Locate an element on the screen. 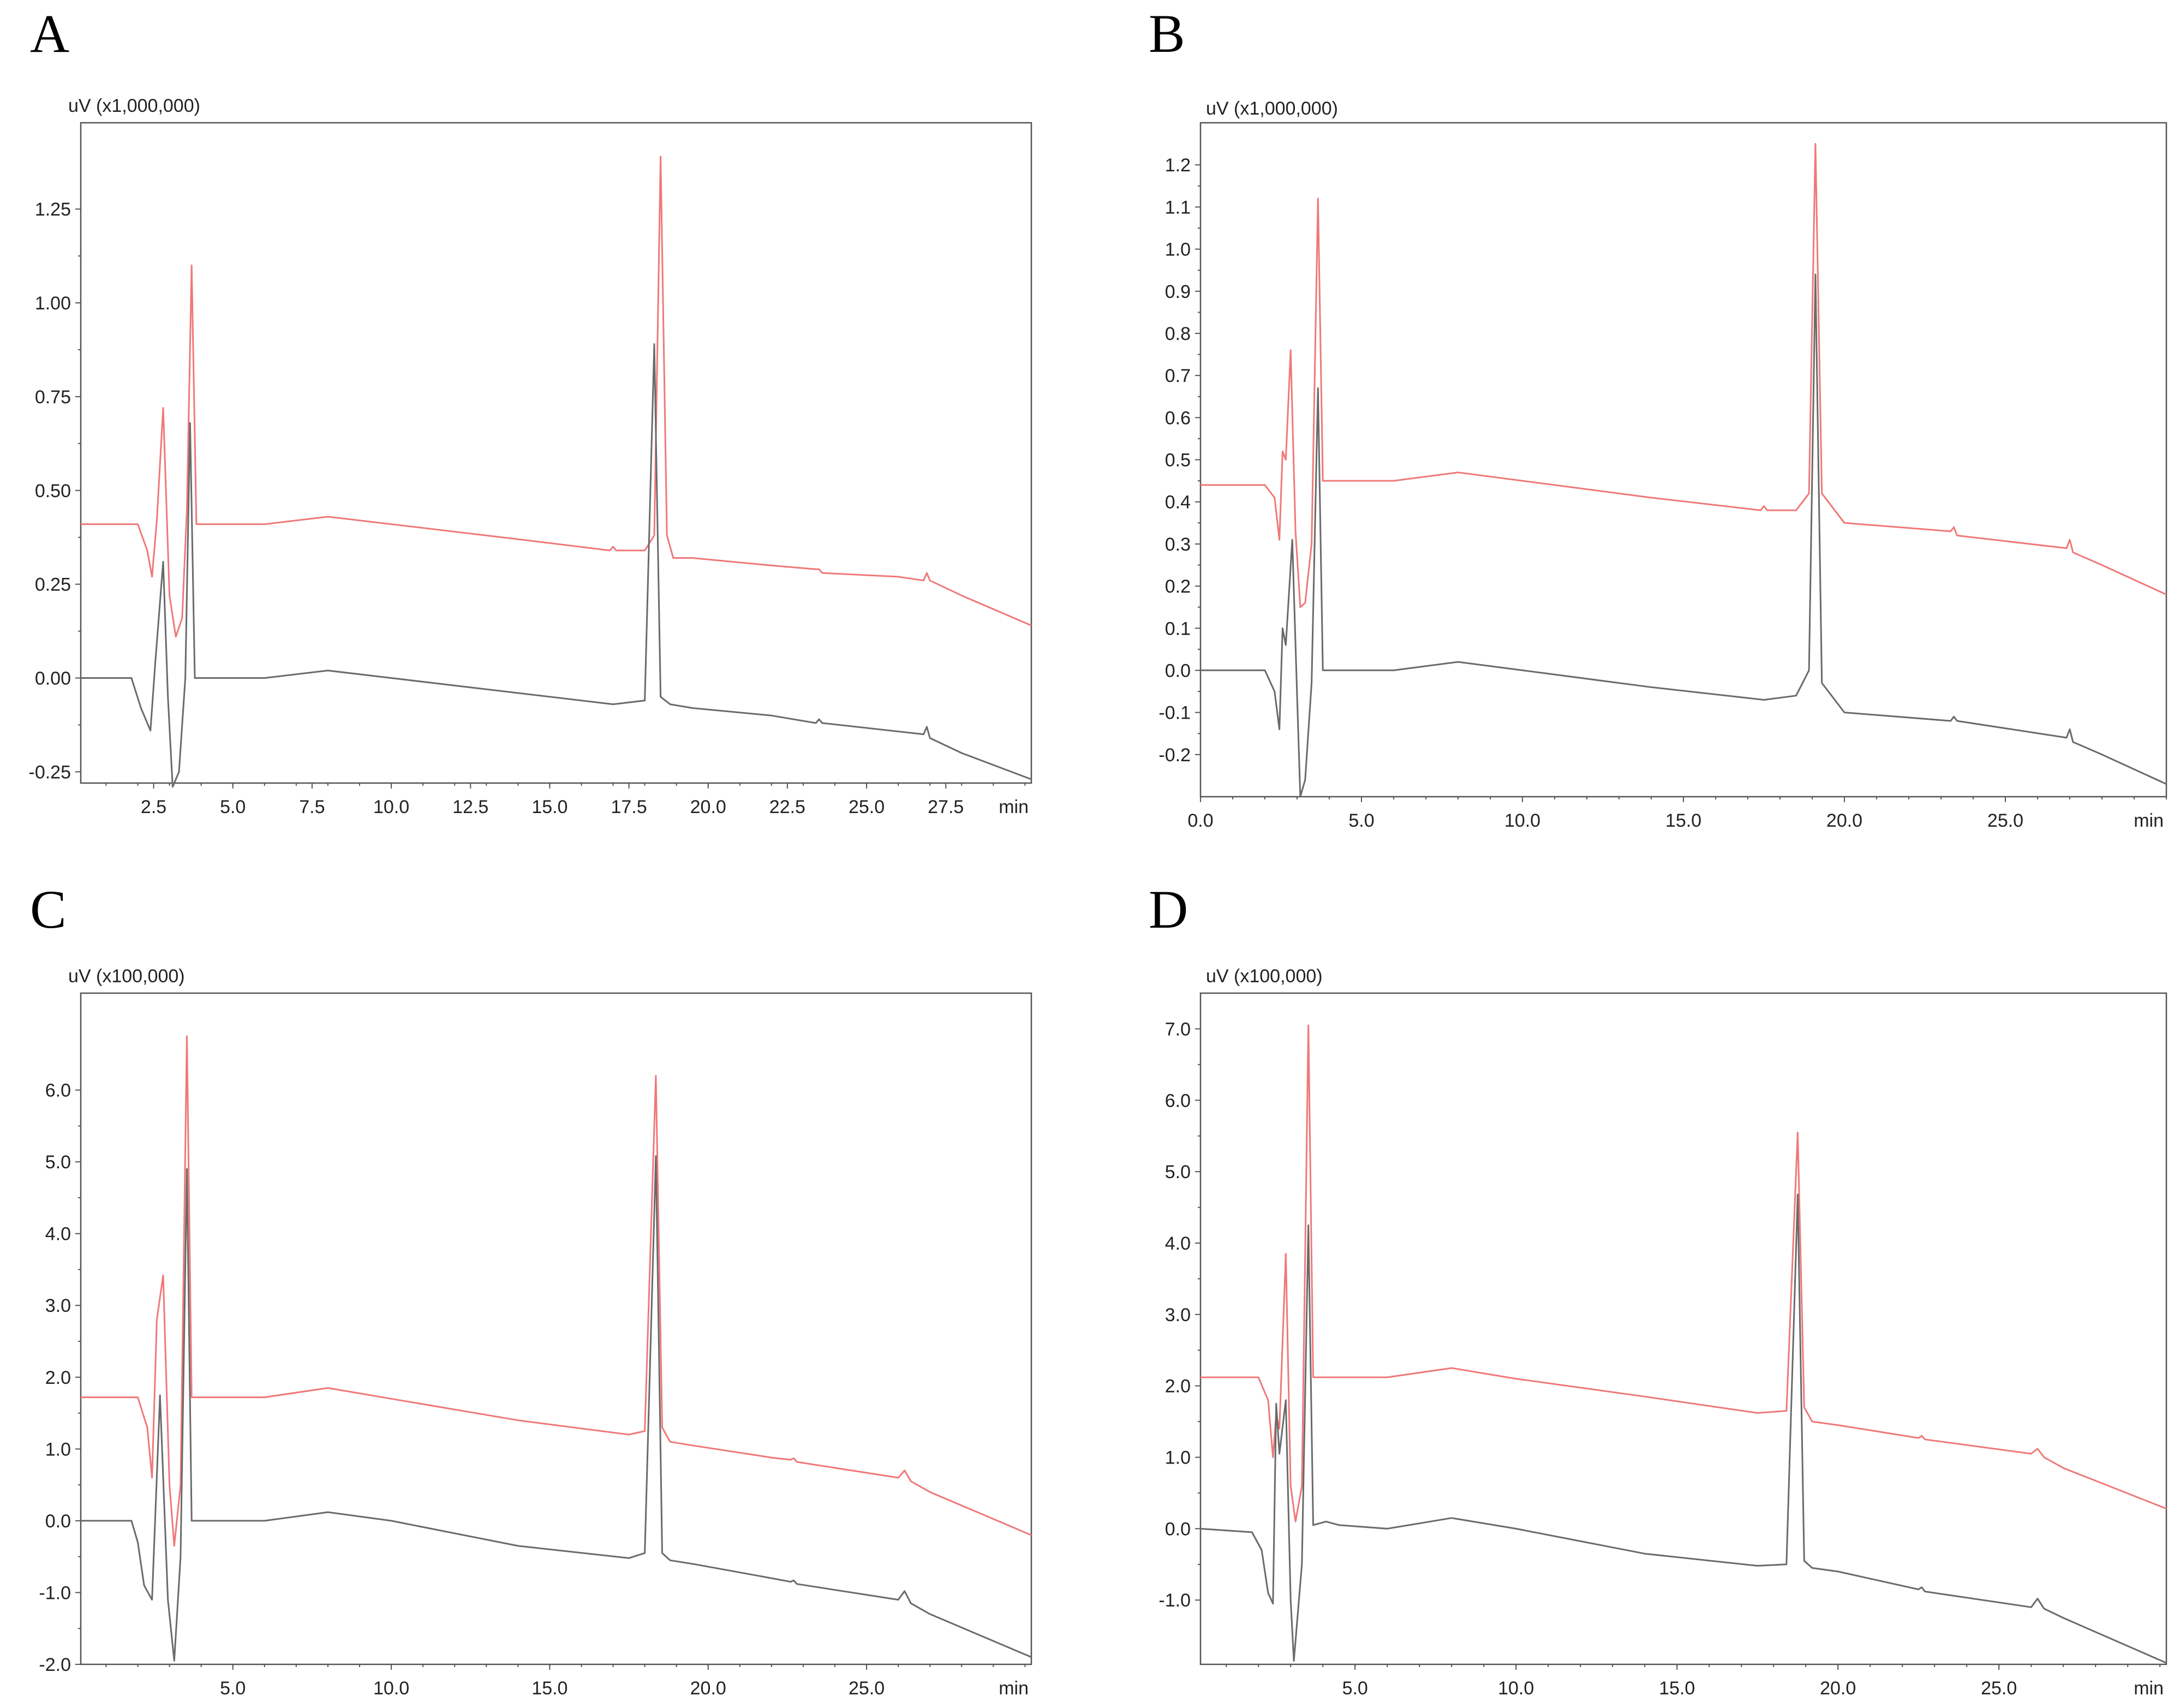  x-tick-label: 12.5 is located at coordinates (470, 807).